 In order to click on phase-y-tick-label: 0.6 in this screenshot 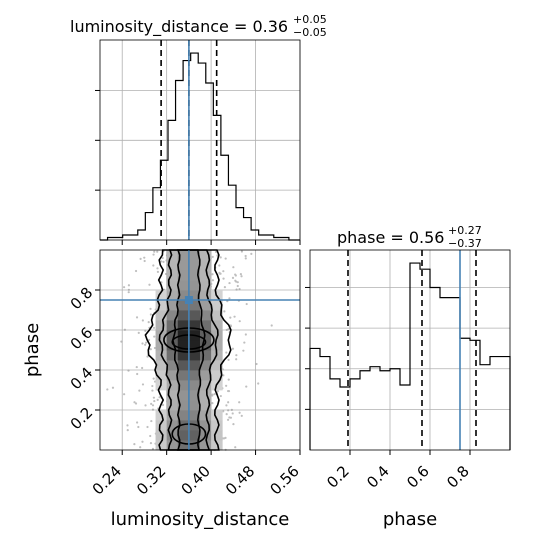, I will do `click(82, 339)`.